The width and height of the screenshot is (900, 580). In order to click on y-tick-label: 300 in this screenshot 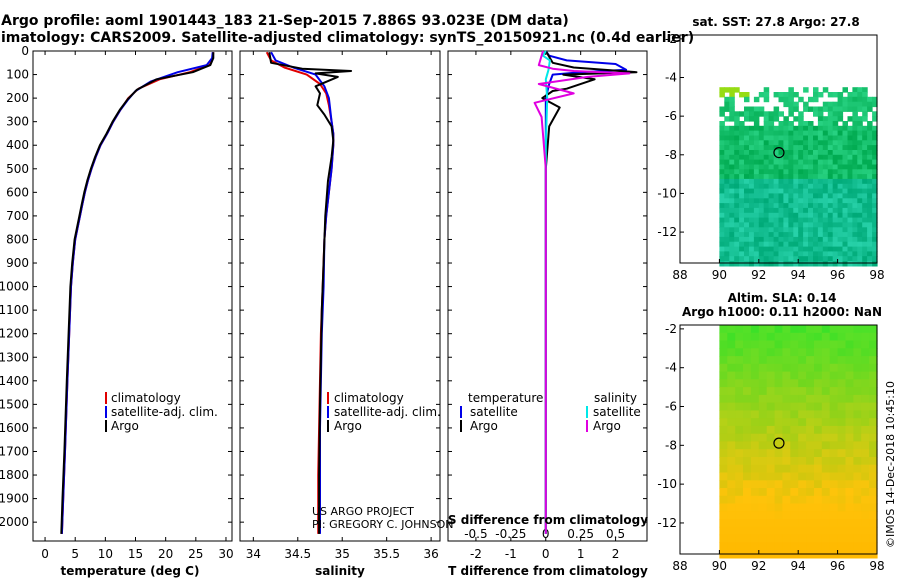, I will do `click(17, 122)`.